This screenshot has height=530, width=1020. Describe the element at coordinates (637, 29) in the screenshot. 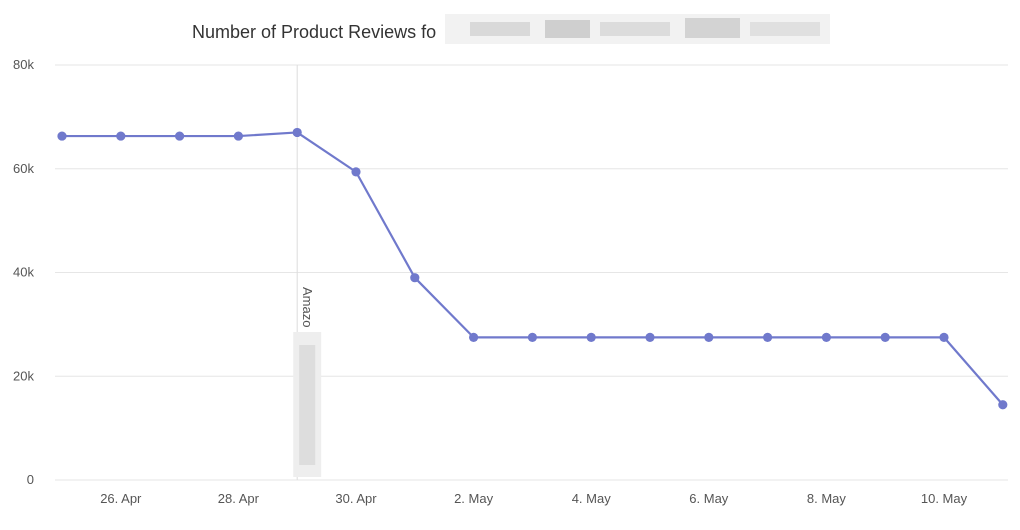

I see `title-redaction-mask` at that location.